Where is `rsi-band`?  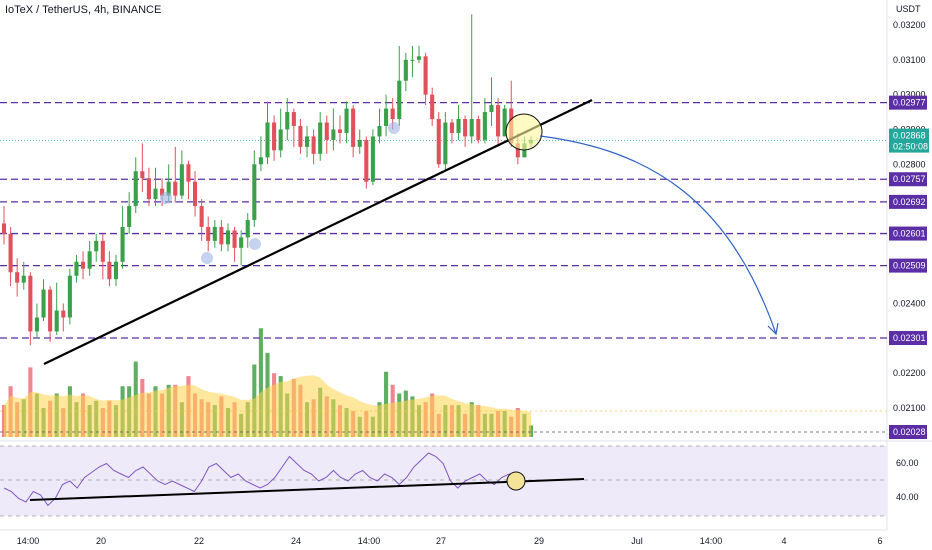
rsi-band is located at coordinates (443, 481).